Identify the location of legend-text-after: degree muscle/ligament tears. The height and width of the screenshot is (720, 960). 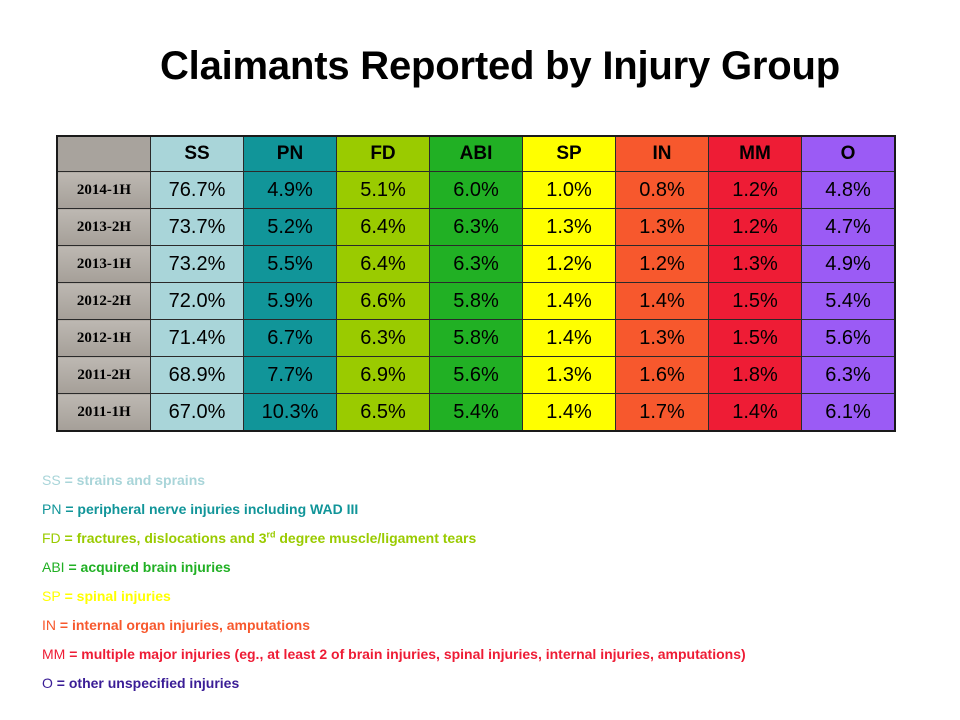
(376, 538).